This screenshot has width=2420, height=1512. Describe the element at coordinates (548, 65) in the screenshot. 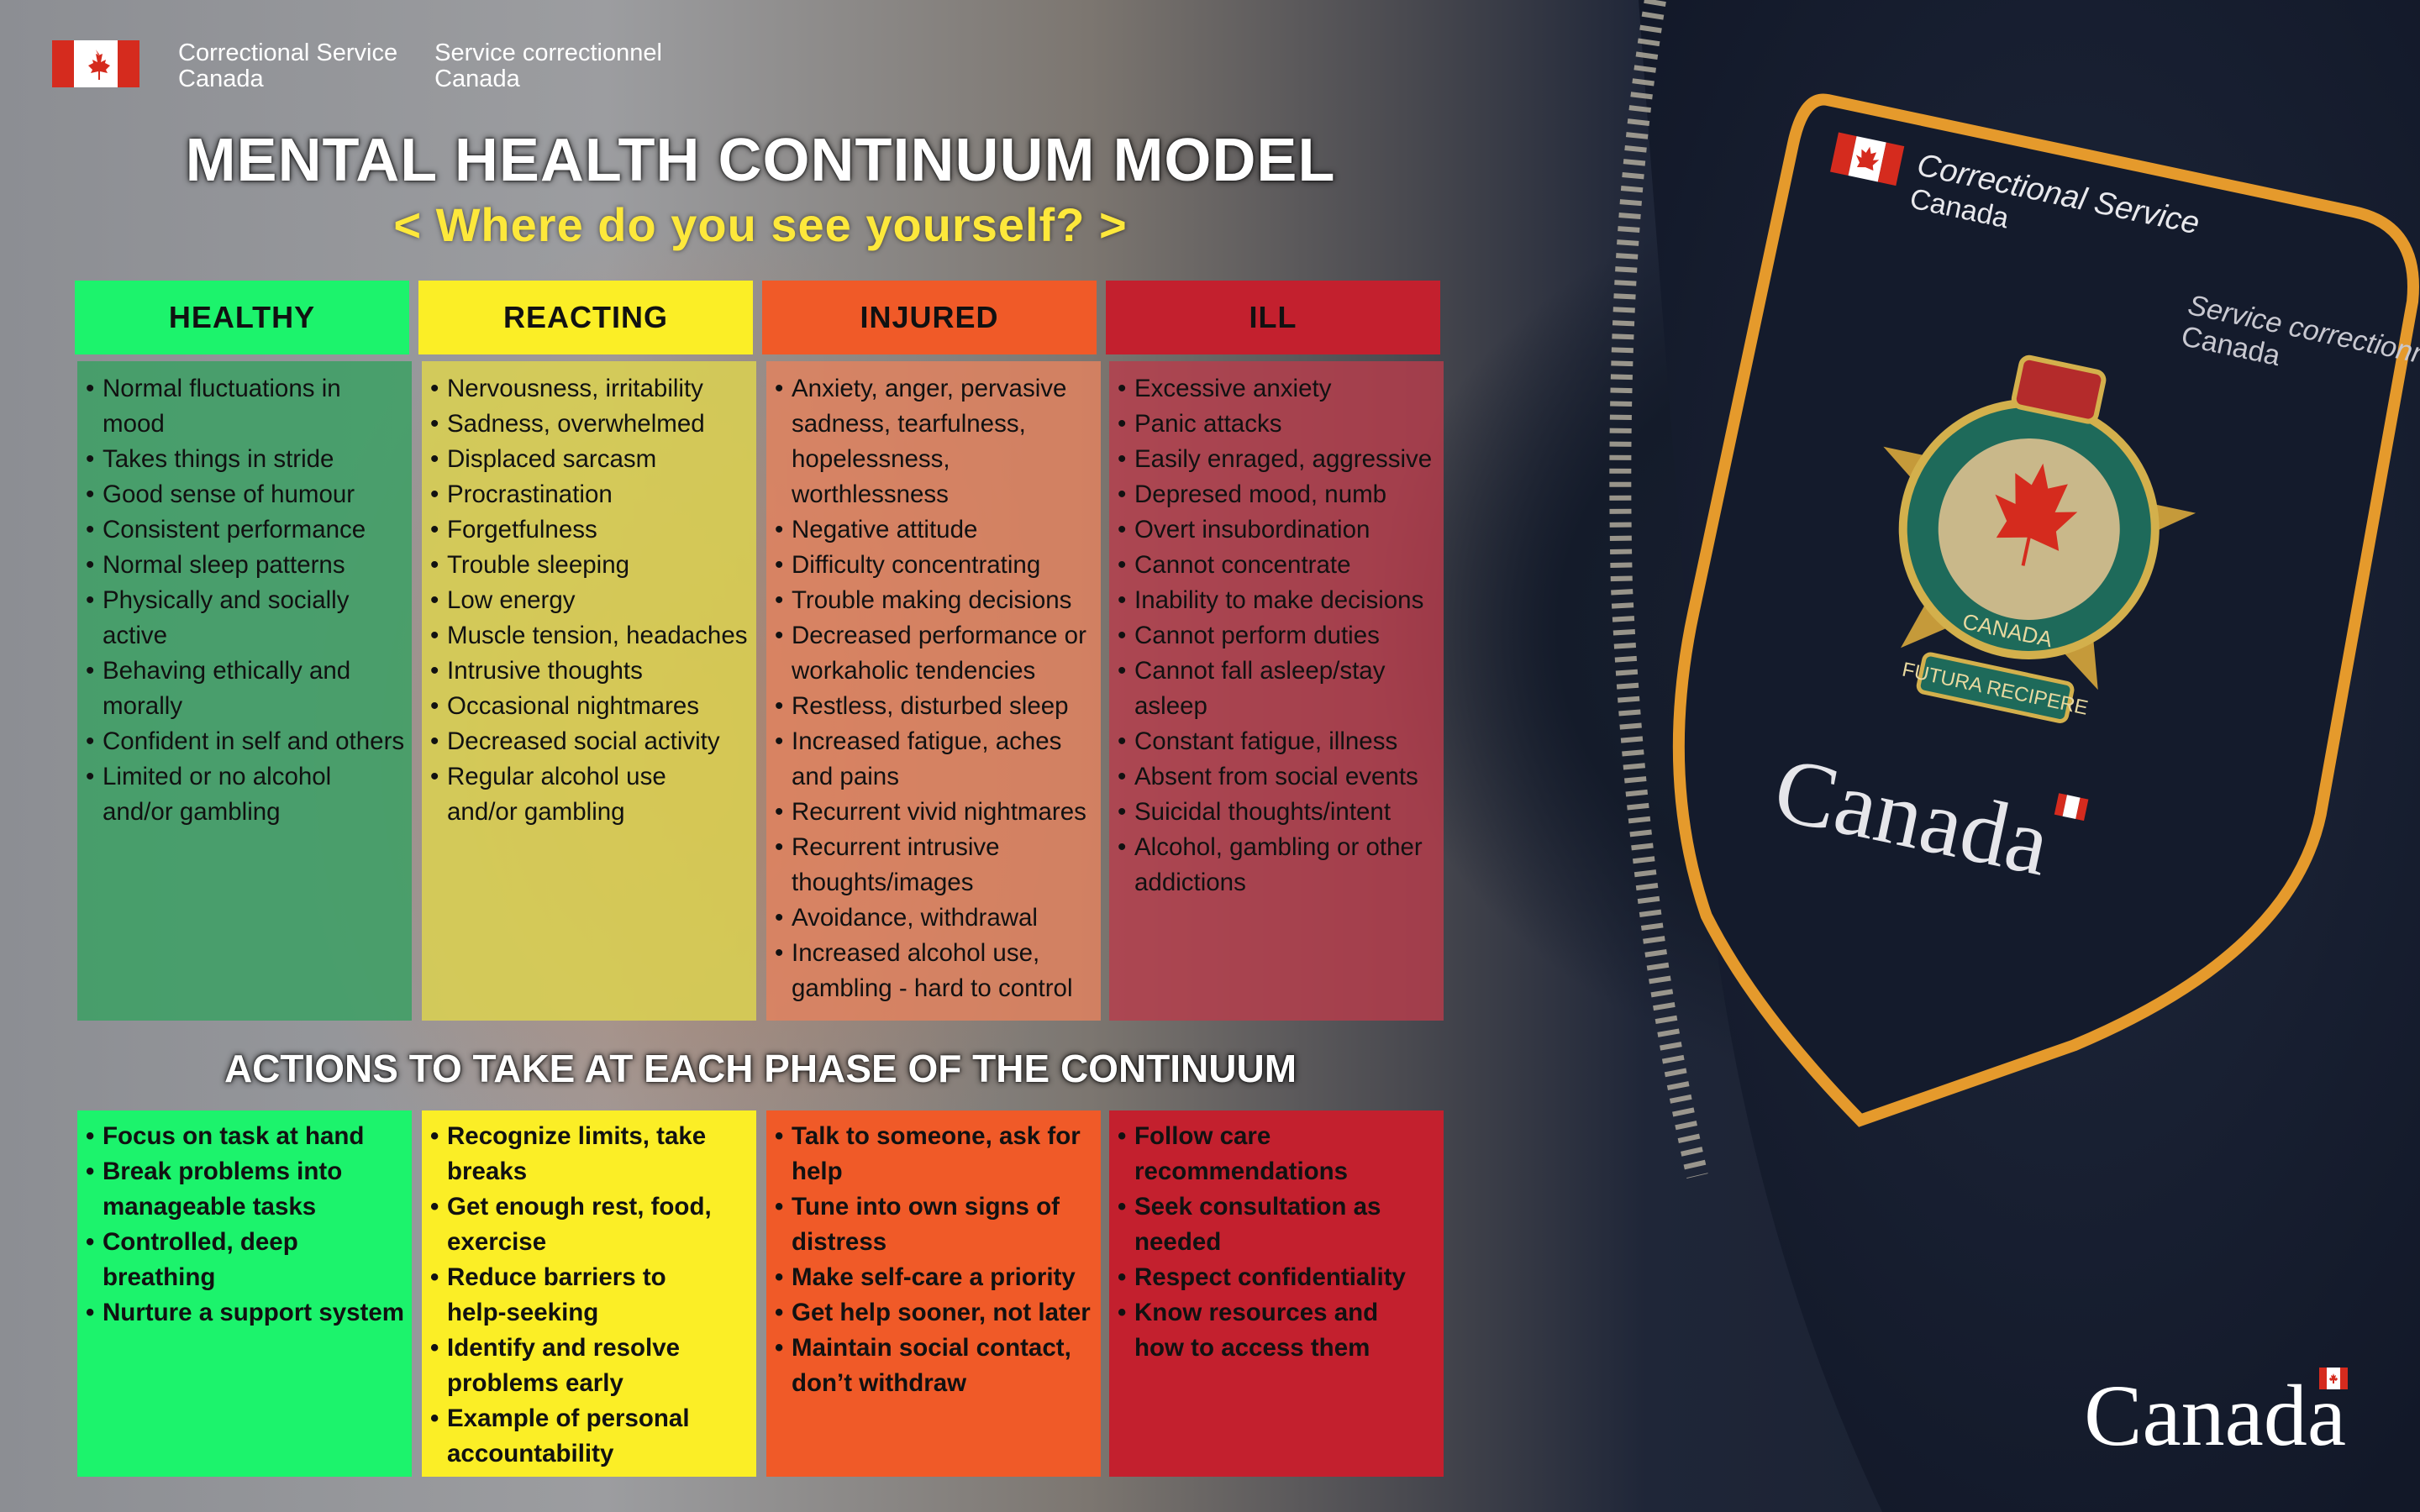

I see `department-name-fr: Service correctionnel Canada` at that location.